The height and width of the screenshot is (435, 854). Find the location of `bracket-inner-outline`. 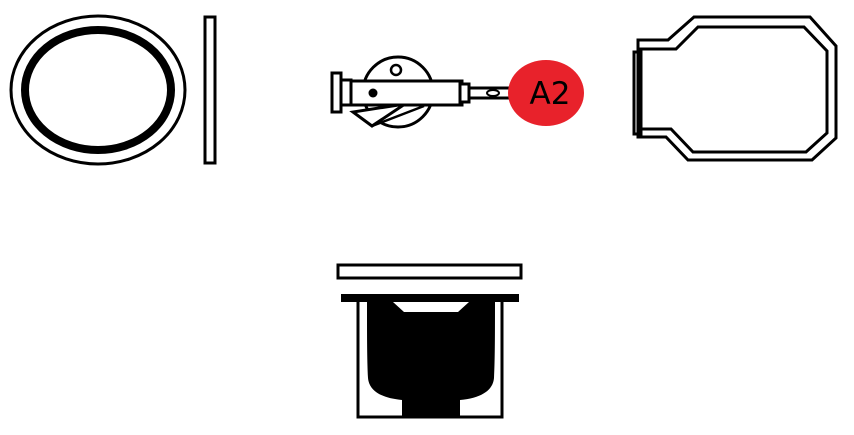

bracket-inner-outline is located at coordinates (734, 89).